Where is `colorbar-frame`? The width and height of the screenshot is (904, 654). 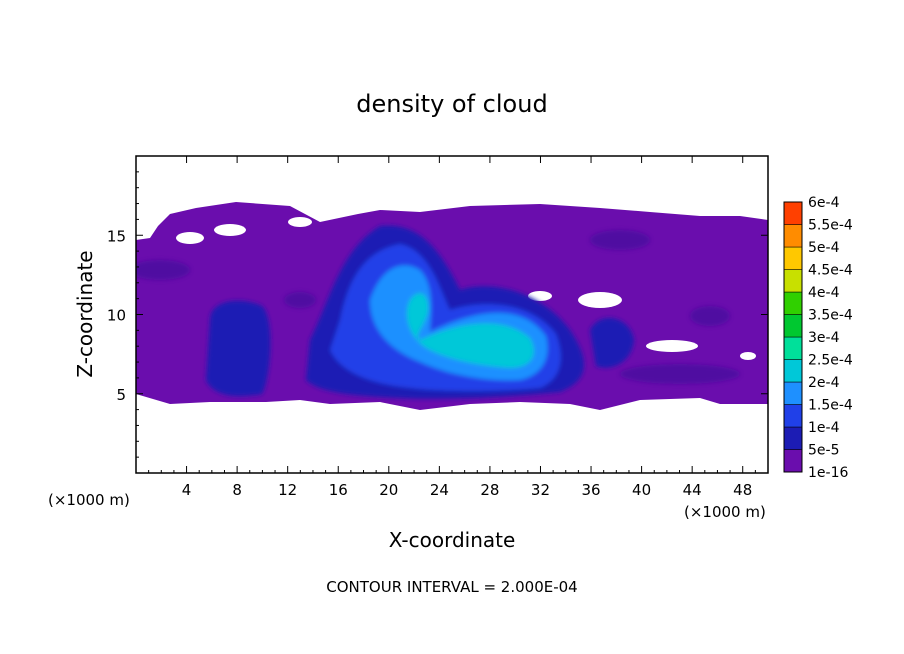
colorbar-frame is located at coordinates (793, 337).